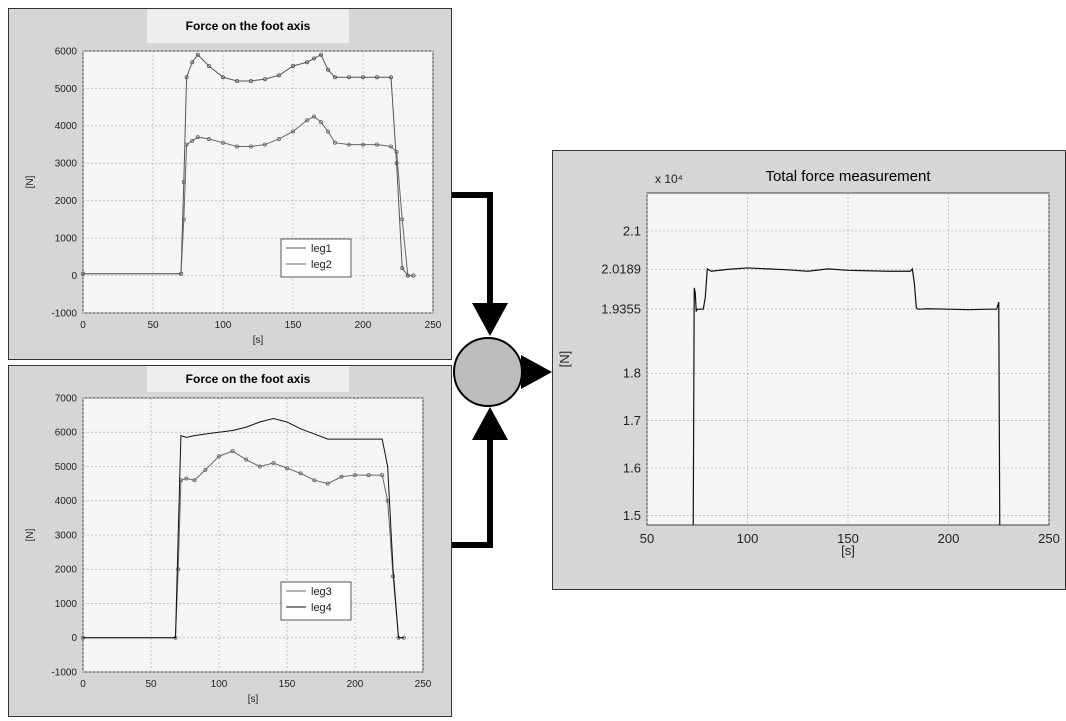  I want to click on y-tick-label: 3000, so click(66, 535).